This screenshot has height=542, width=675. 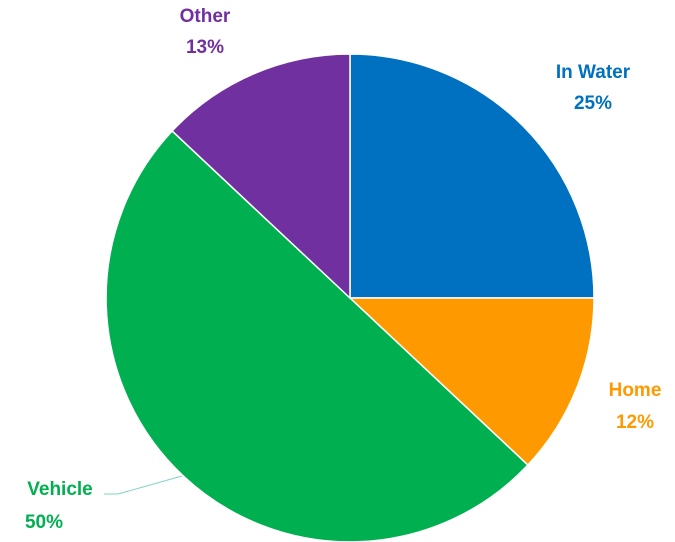 What do you see at coordinates (44, 522) in the screenshot?
I see `slice-label-percent: 50%` at bounding box center [44, 522].